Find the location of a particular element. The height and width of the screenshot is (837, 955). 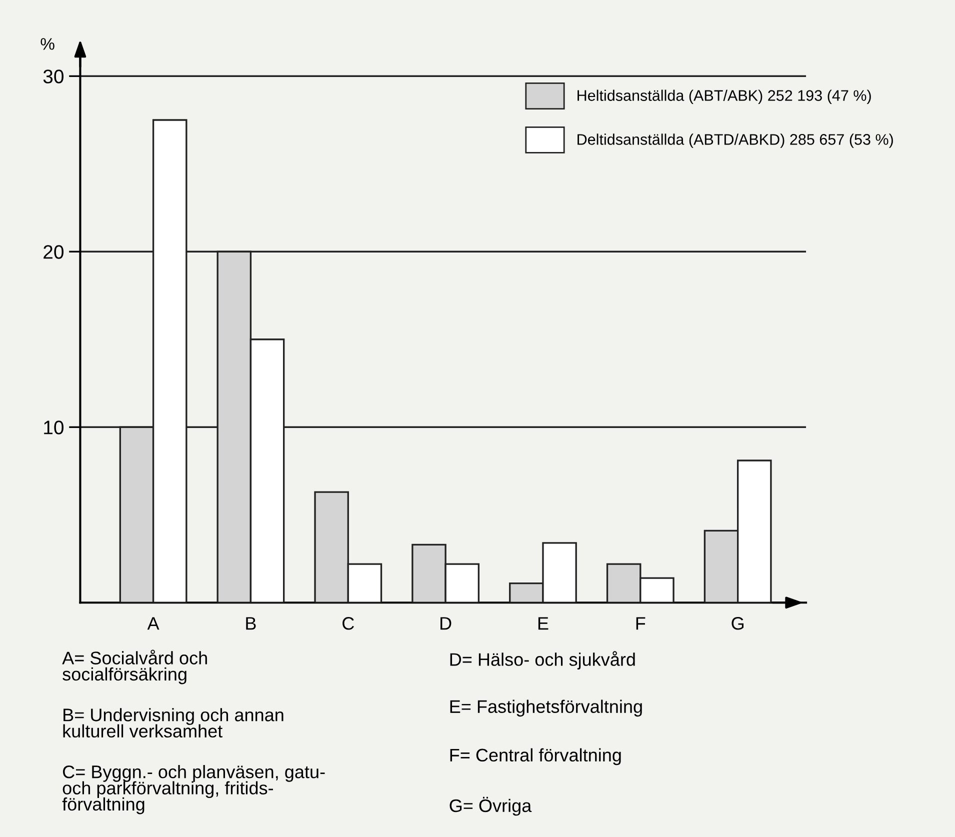

y-tick-label: 10 is located at coordinates (54, 427).